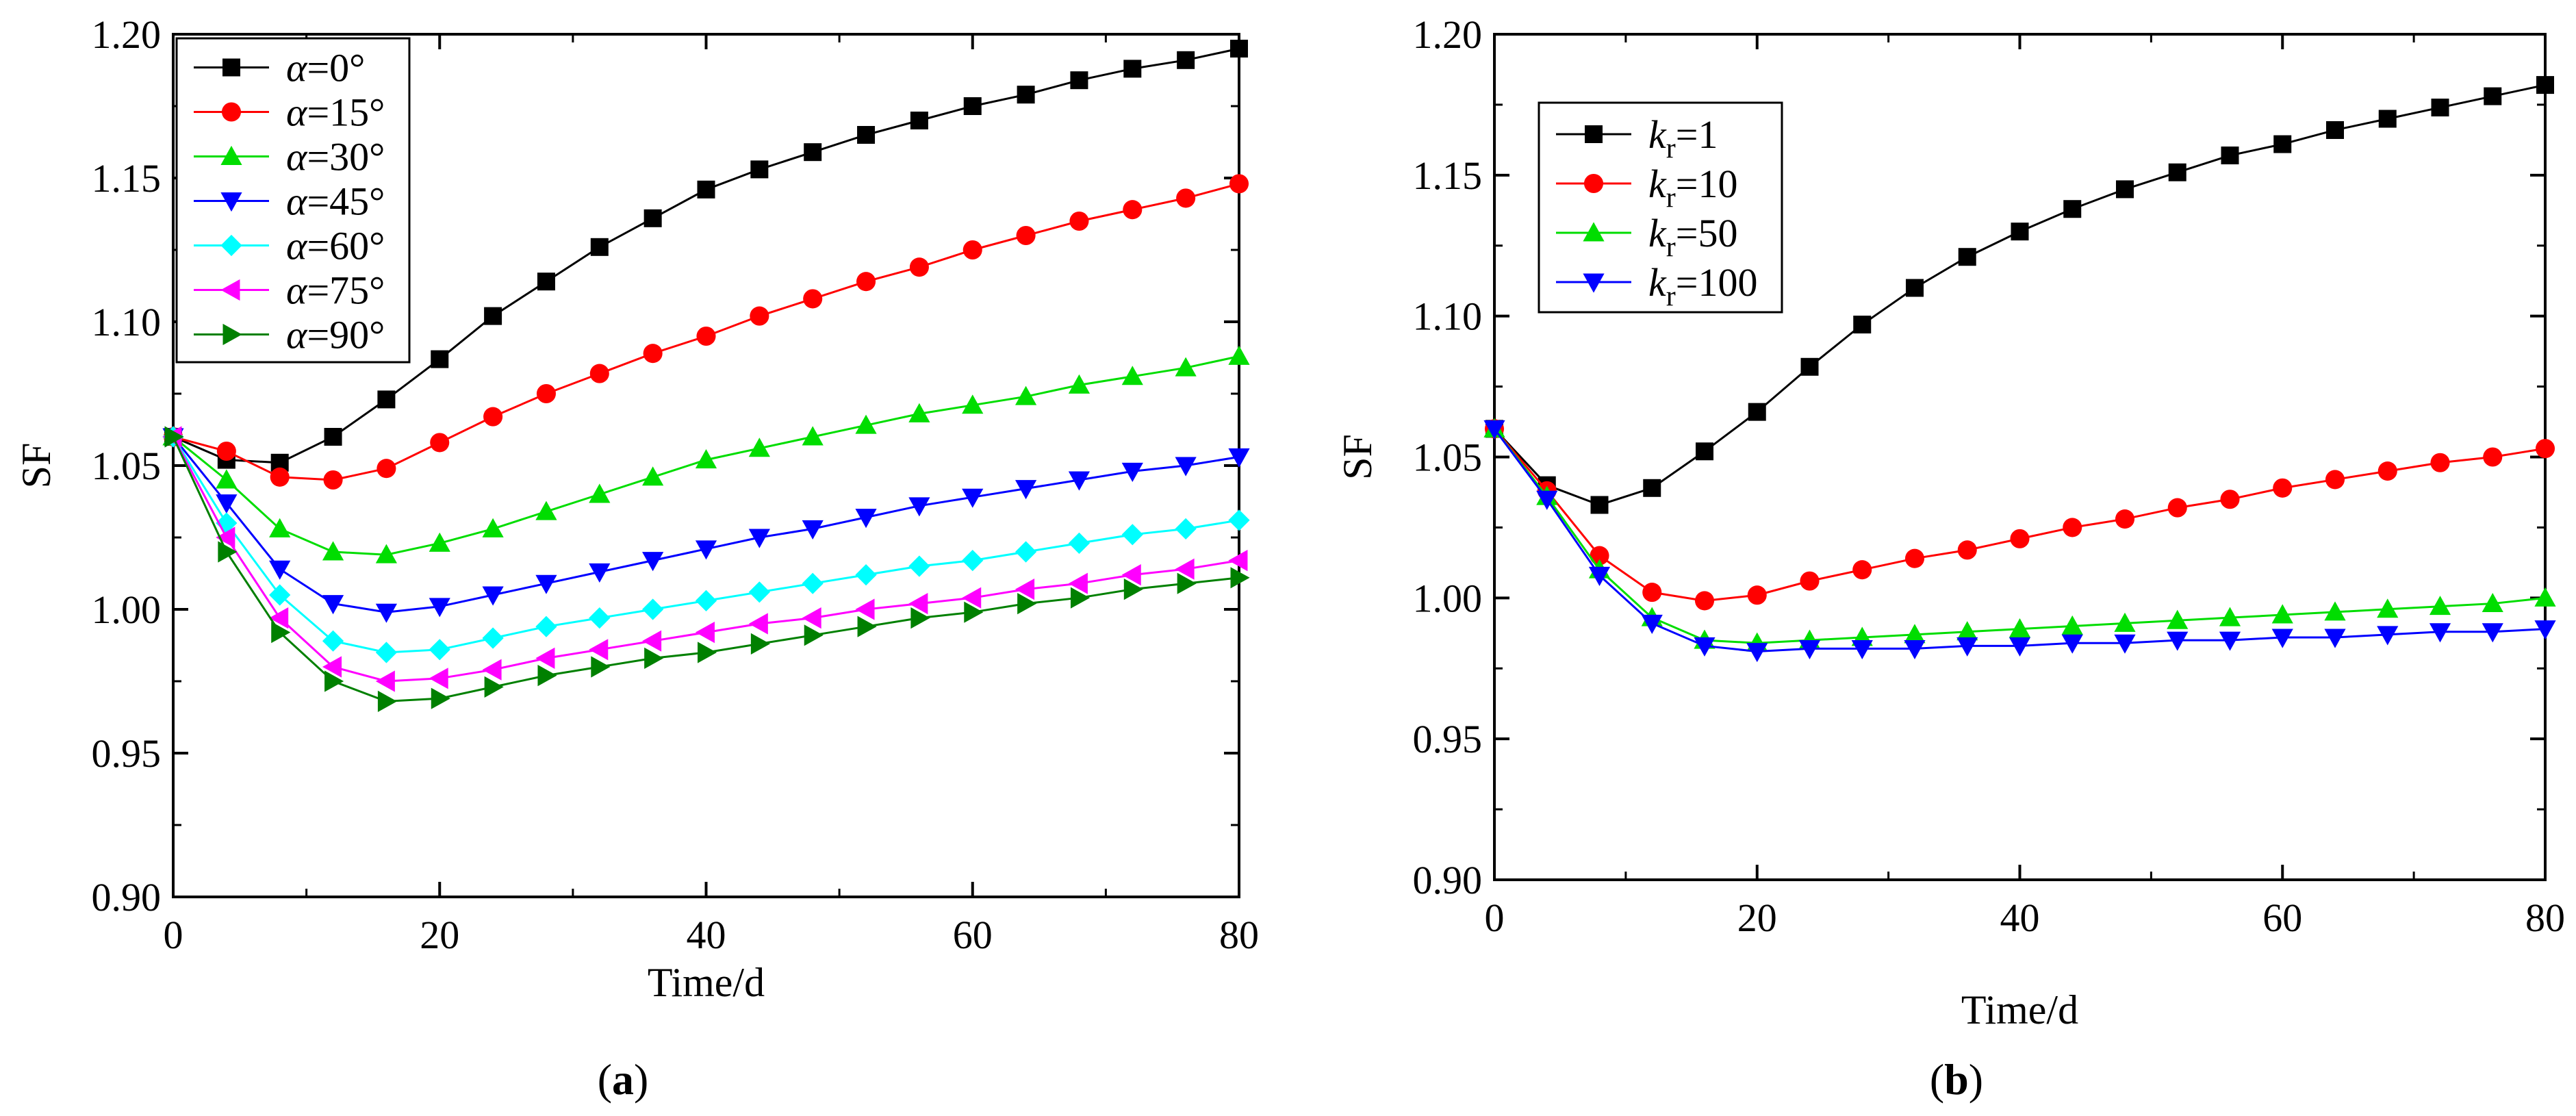  I want to click on legend-box, so click(1660, 207).